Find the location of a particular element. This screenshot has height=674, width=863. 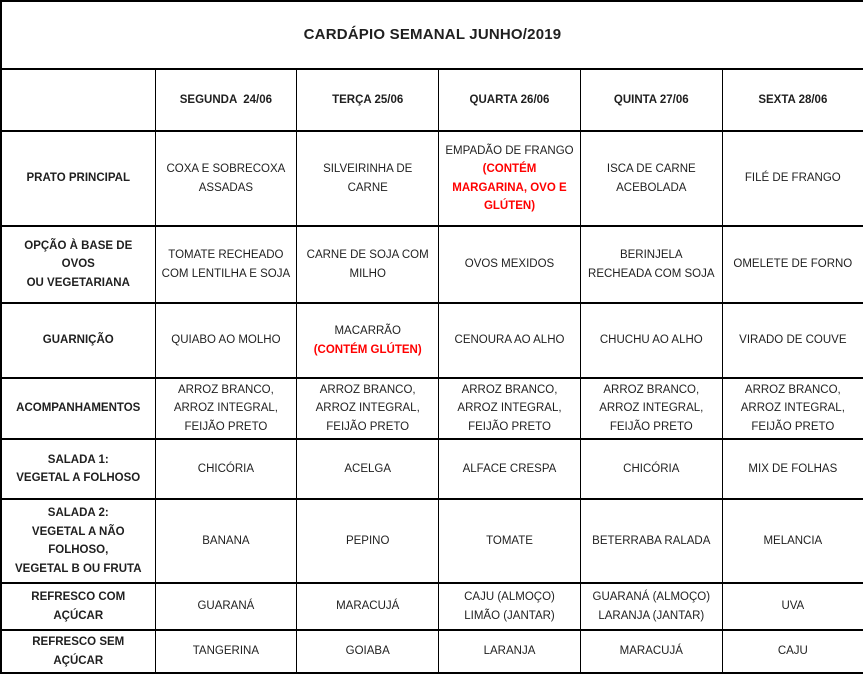

menu-item-text: CENOURA AO ALHO is located at coordinates (509, 340).